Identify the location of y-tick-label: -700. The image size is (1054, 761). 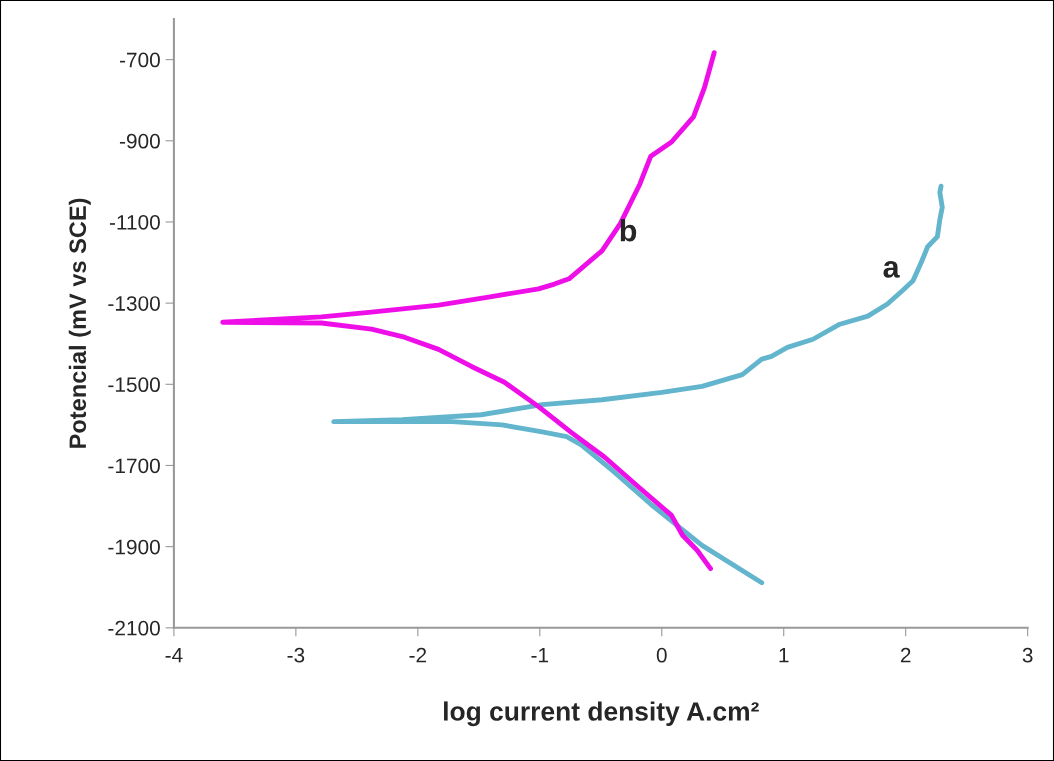
(139, 60).